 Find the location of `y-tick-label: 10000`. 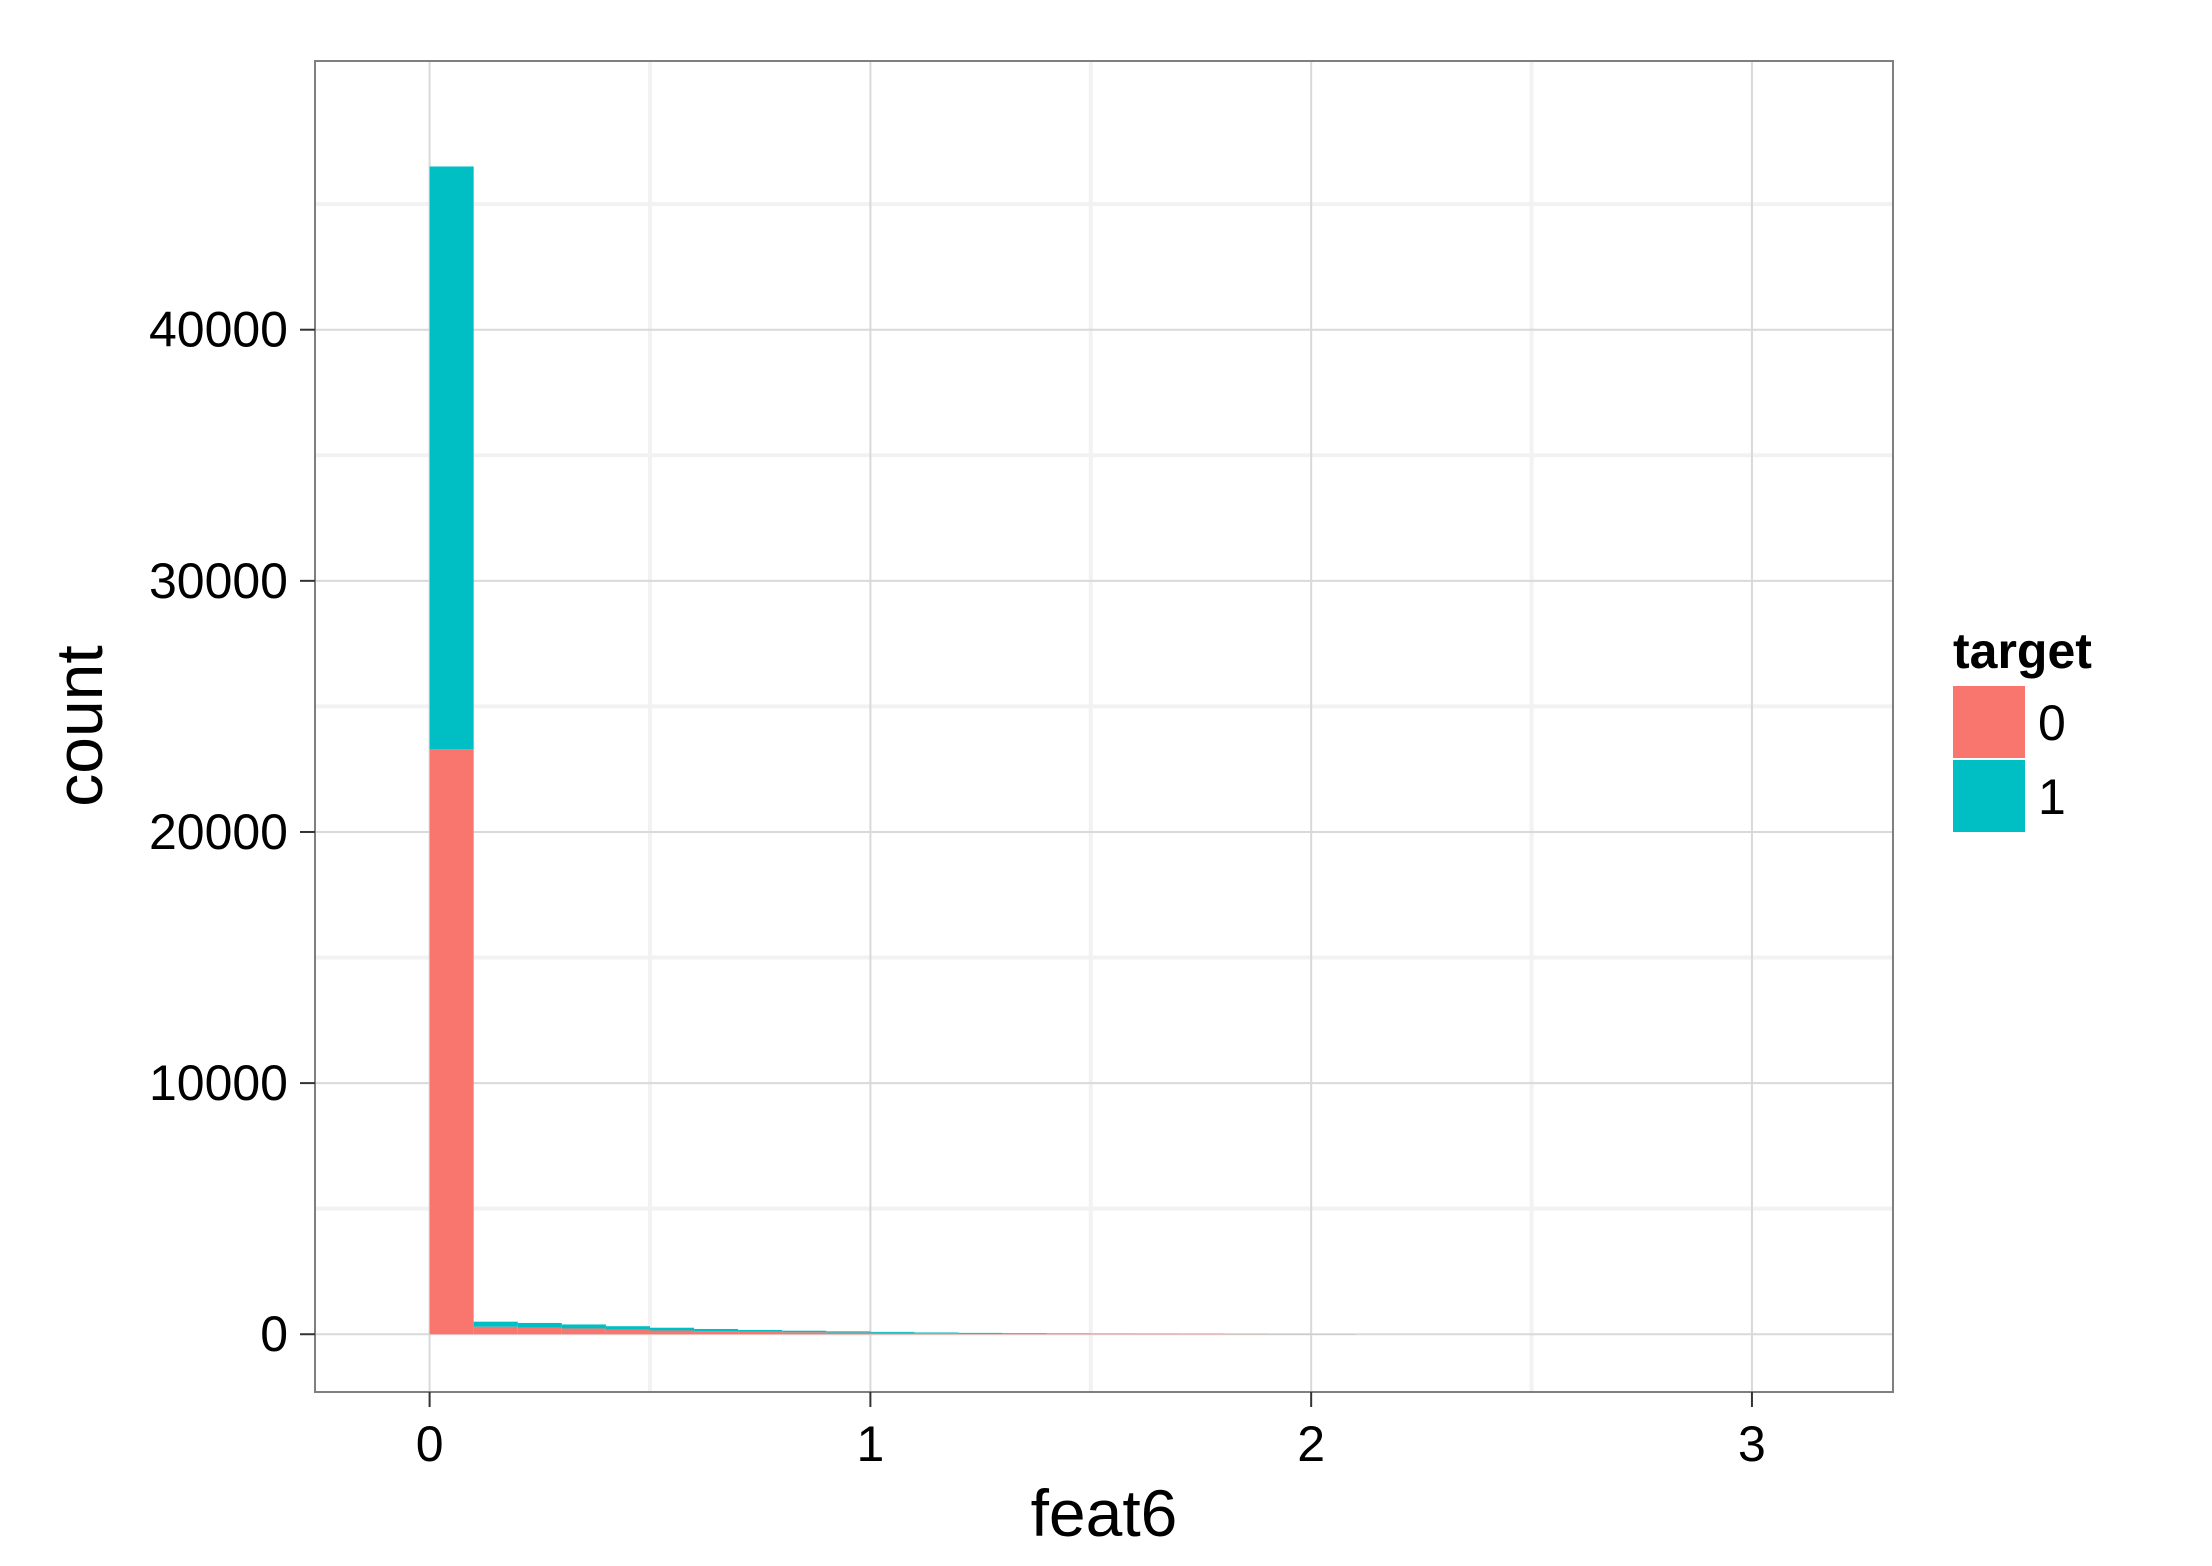

y-tick-label: 10000 is located at coordinates (218, 1083).